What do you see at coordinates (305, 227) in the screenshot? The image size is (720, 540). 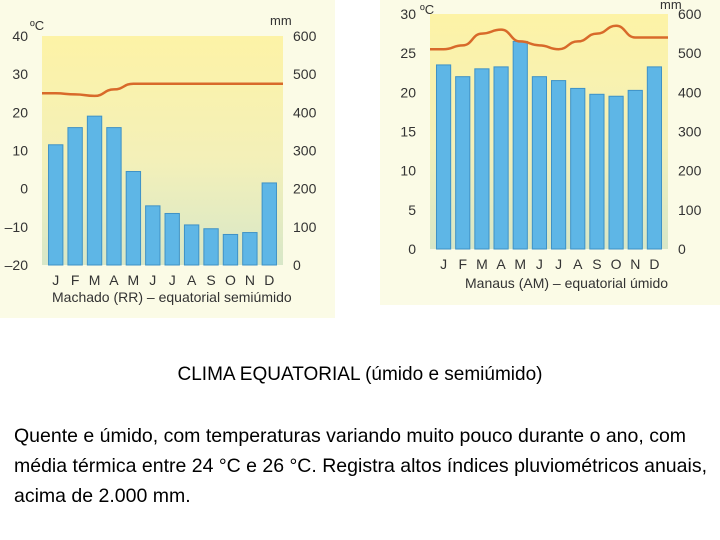 I see `machado-precipitation-tick-5: 100` at bounding box center [305, 227].